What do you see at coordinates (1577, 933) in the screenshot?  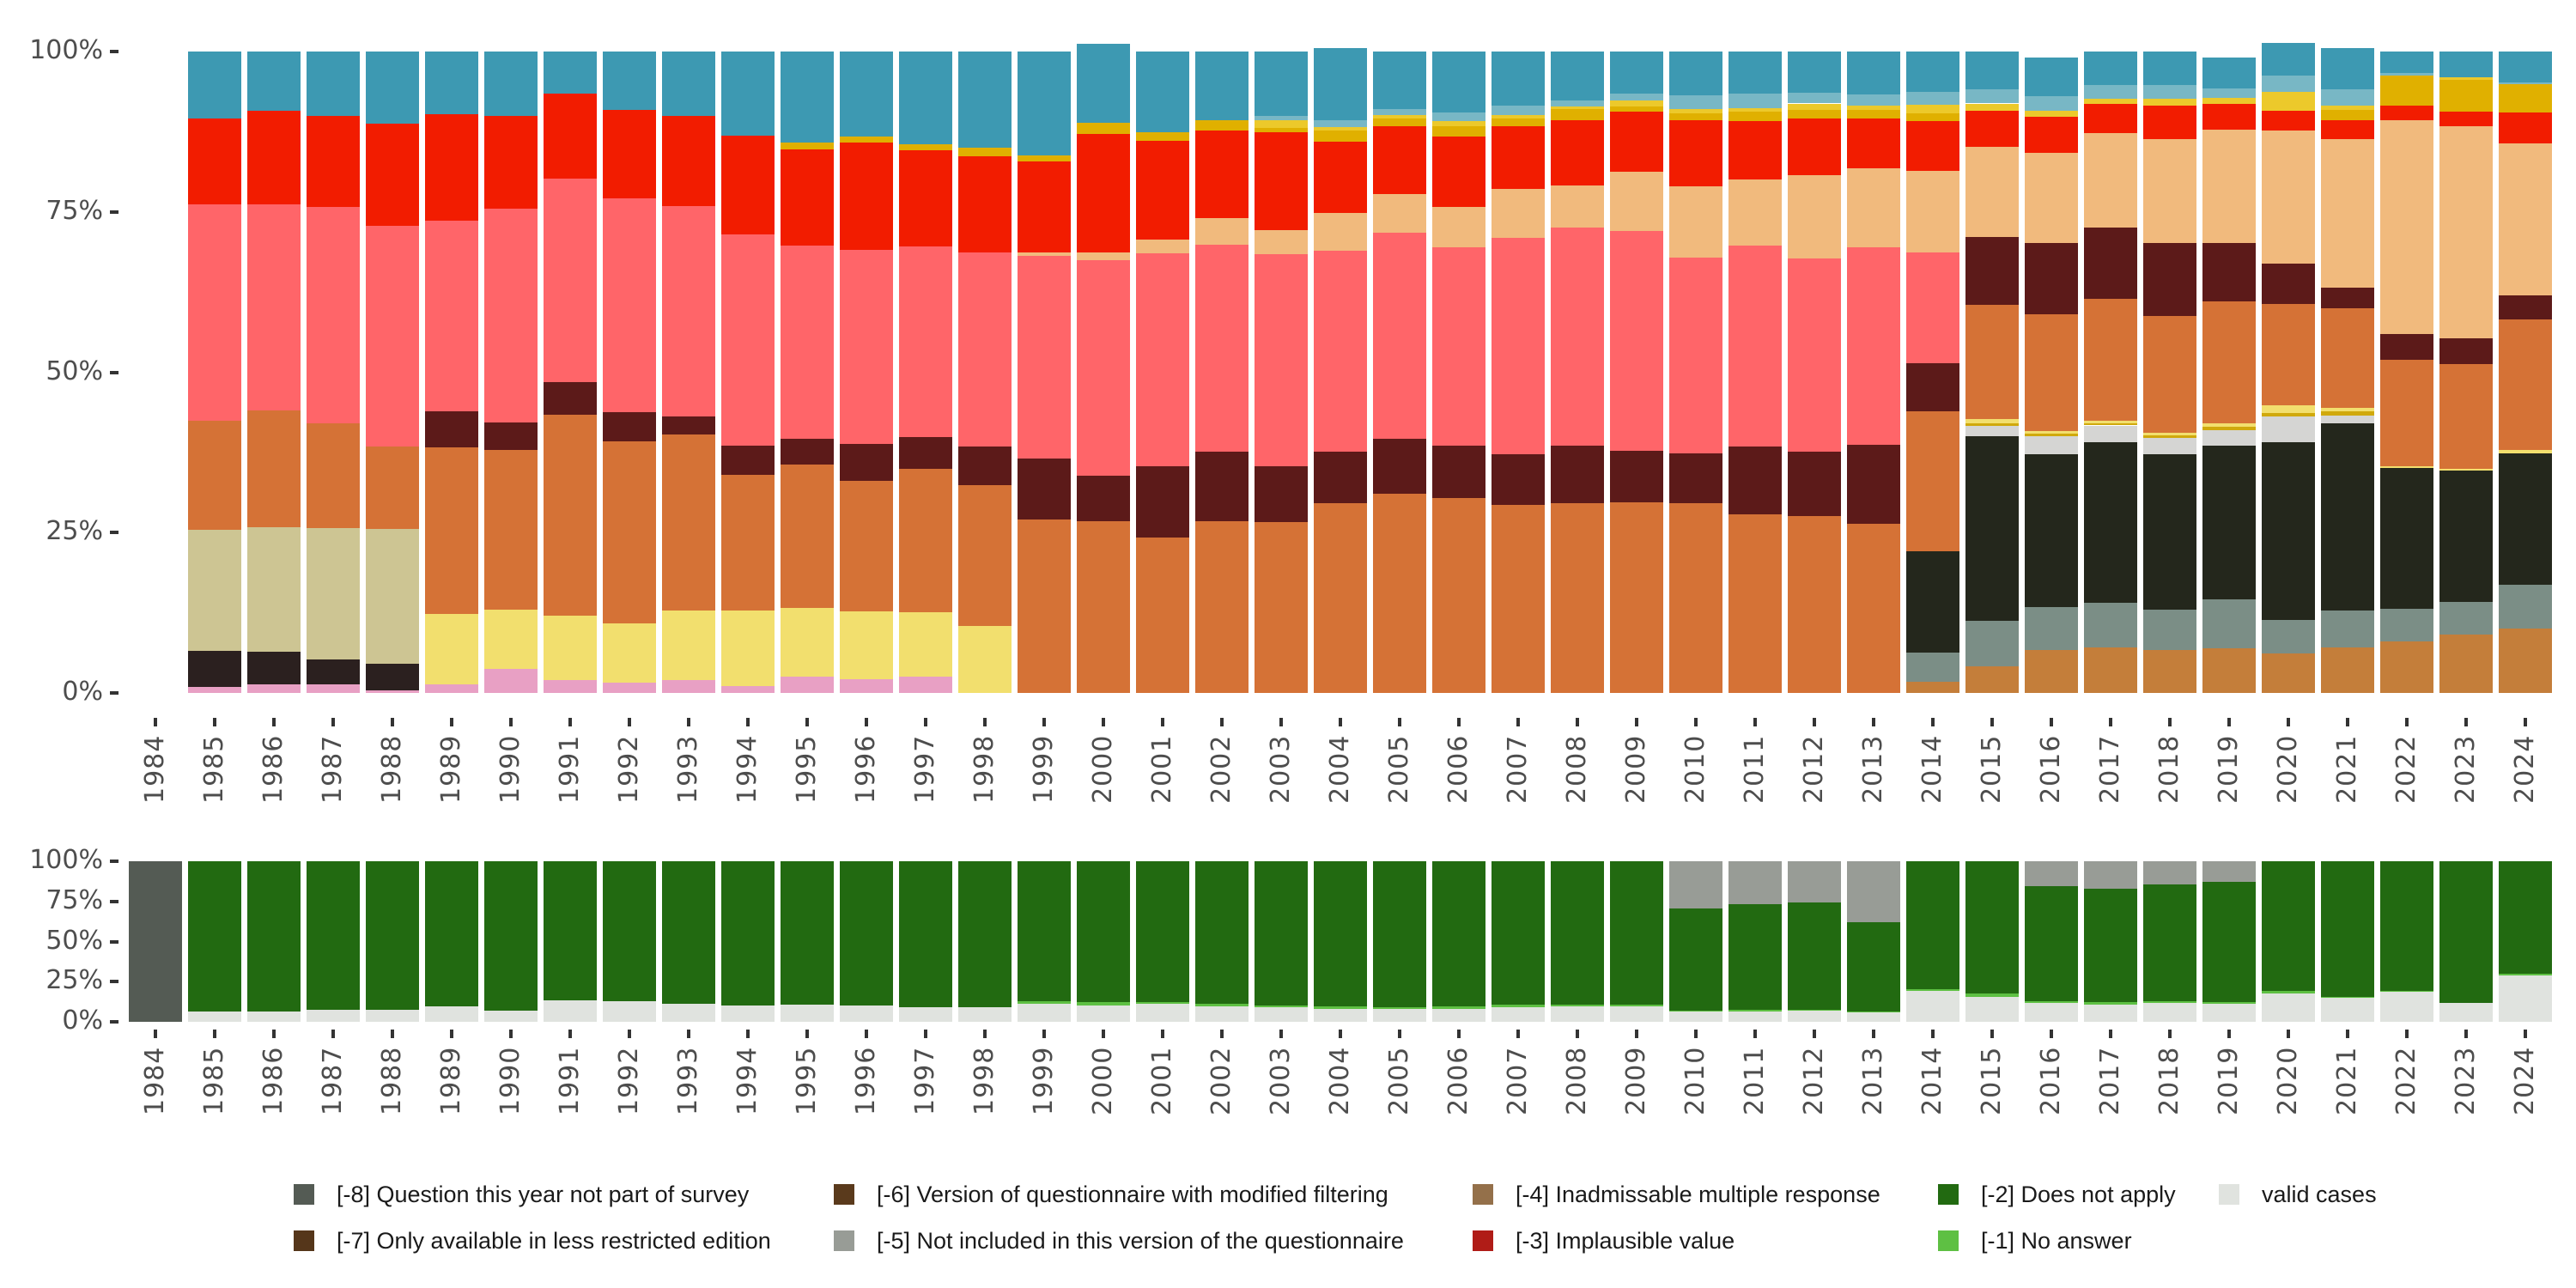 I see `bar-segment-2008--2-does-not-apply` at bounding box center [1577, 933].